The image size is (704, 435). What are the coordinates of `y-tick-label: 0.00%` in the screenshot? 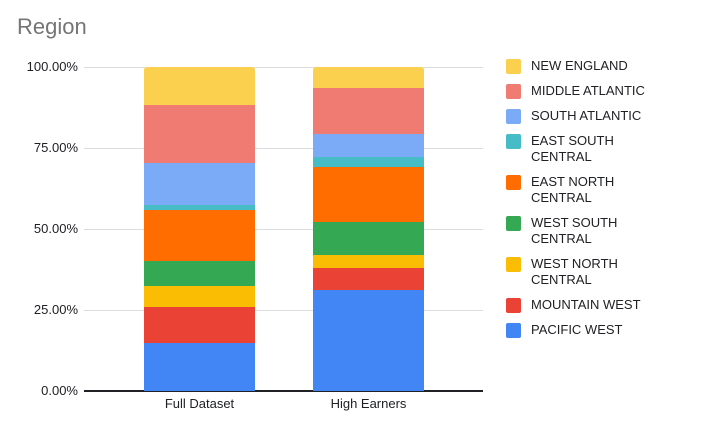 It's located at (59, 390).